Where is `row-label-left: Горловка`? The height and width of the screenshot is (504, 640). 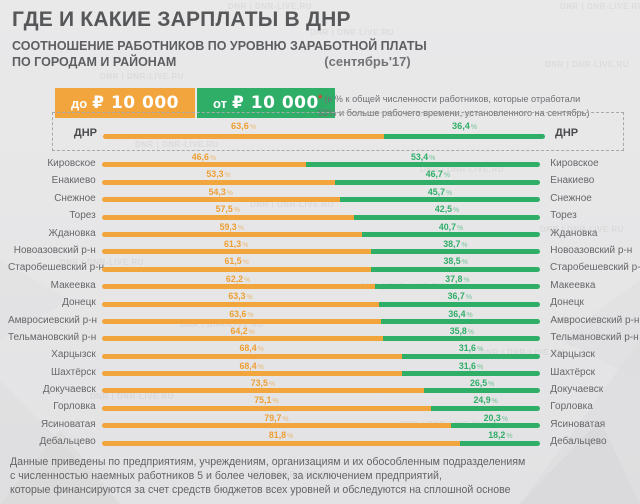 row-label-left: Горловка is located at coordinates (74, 407).